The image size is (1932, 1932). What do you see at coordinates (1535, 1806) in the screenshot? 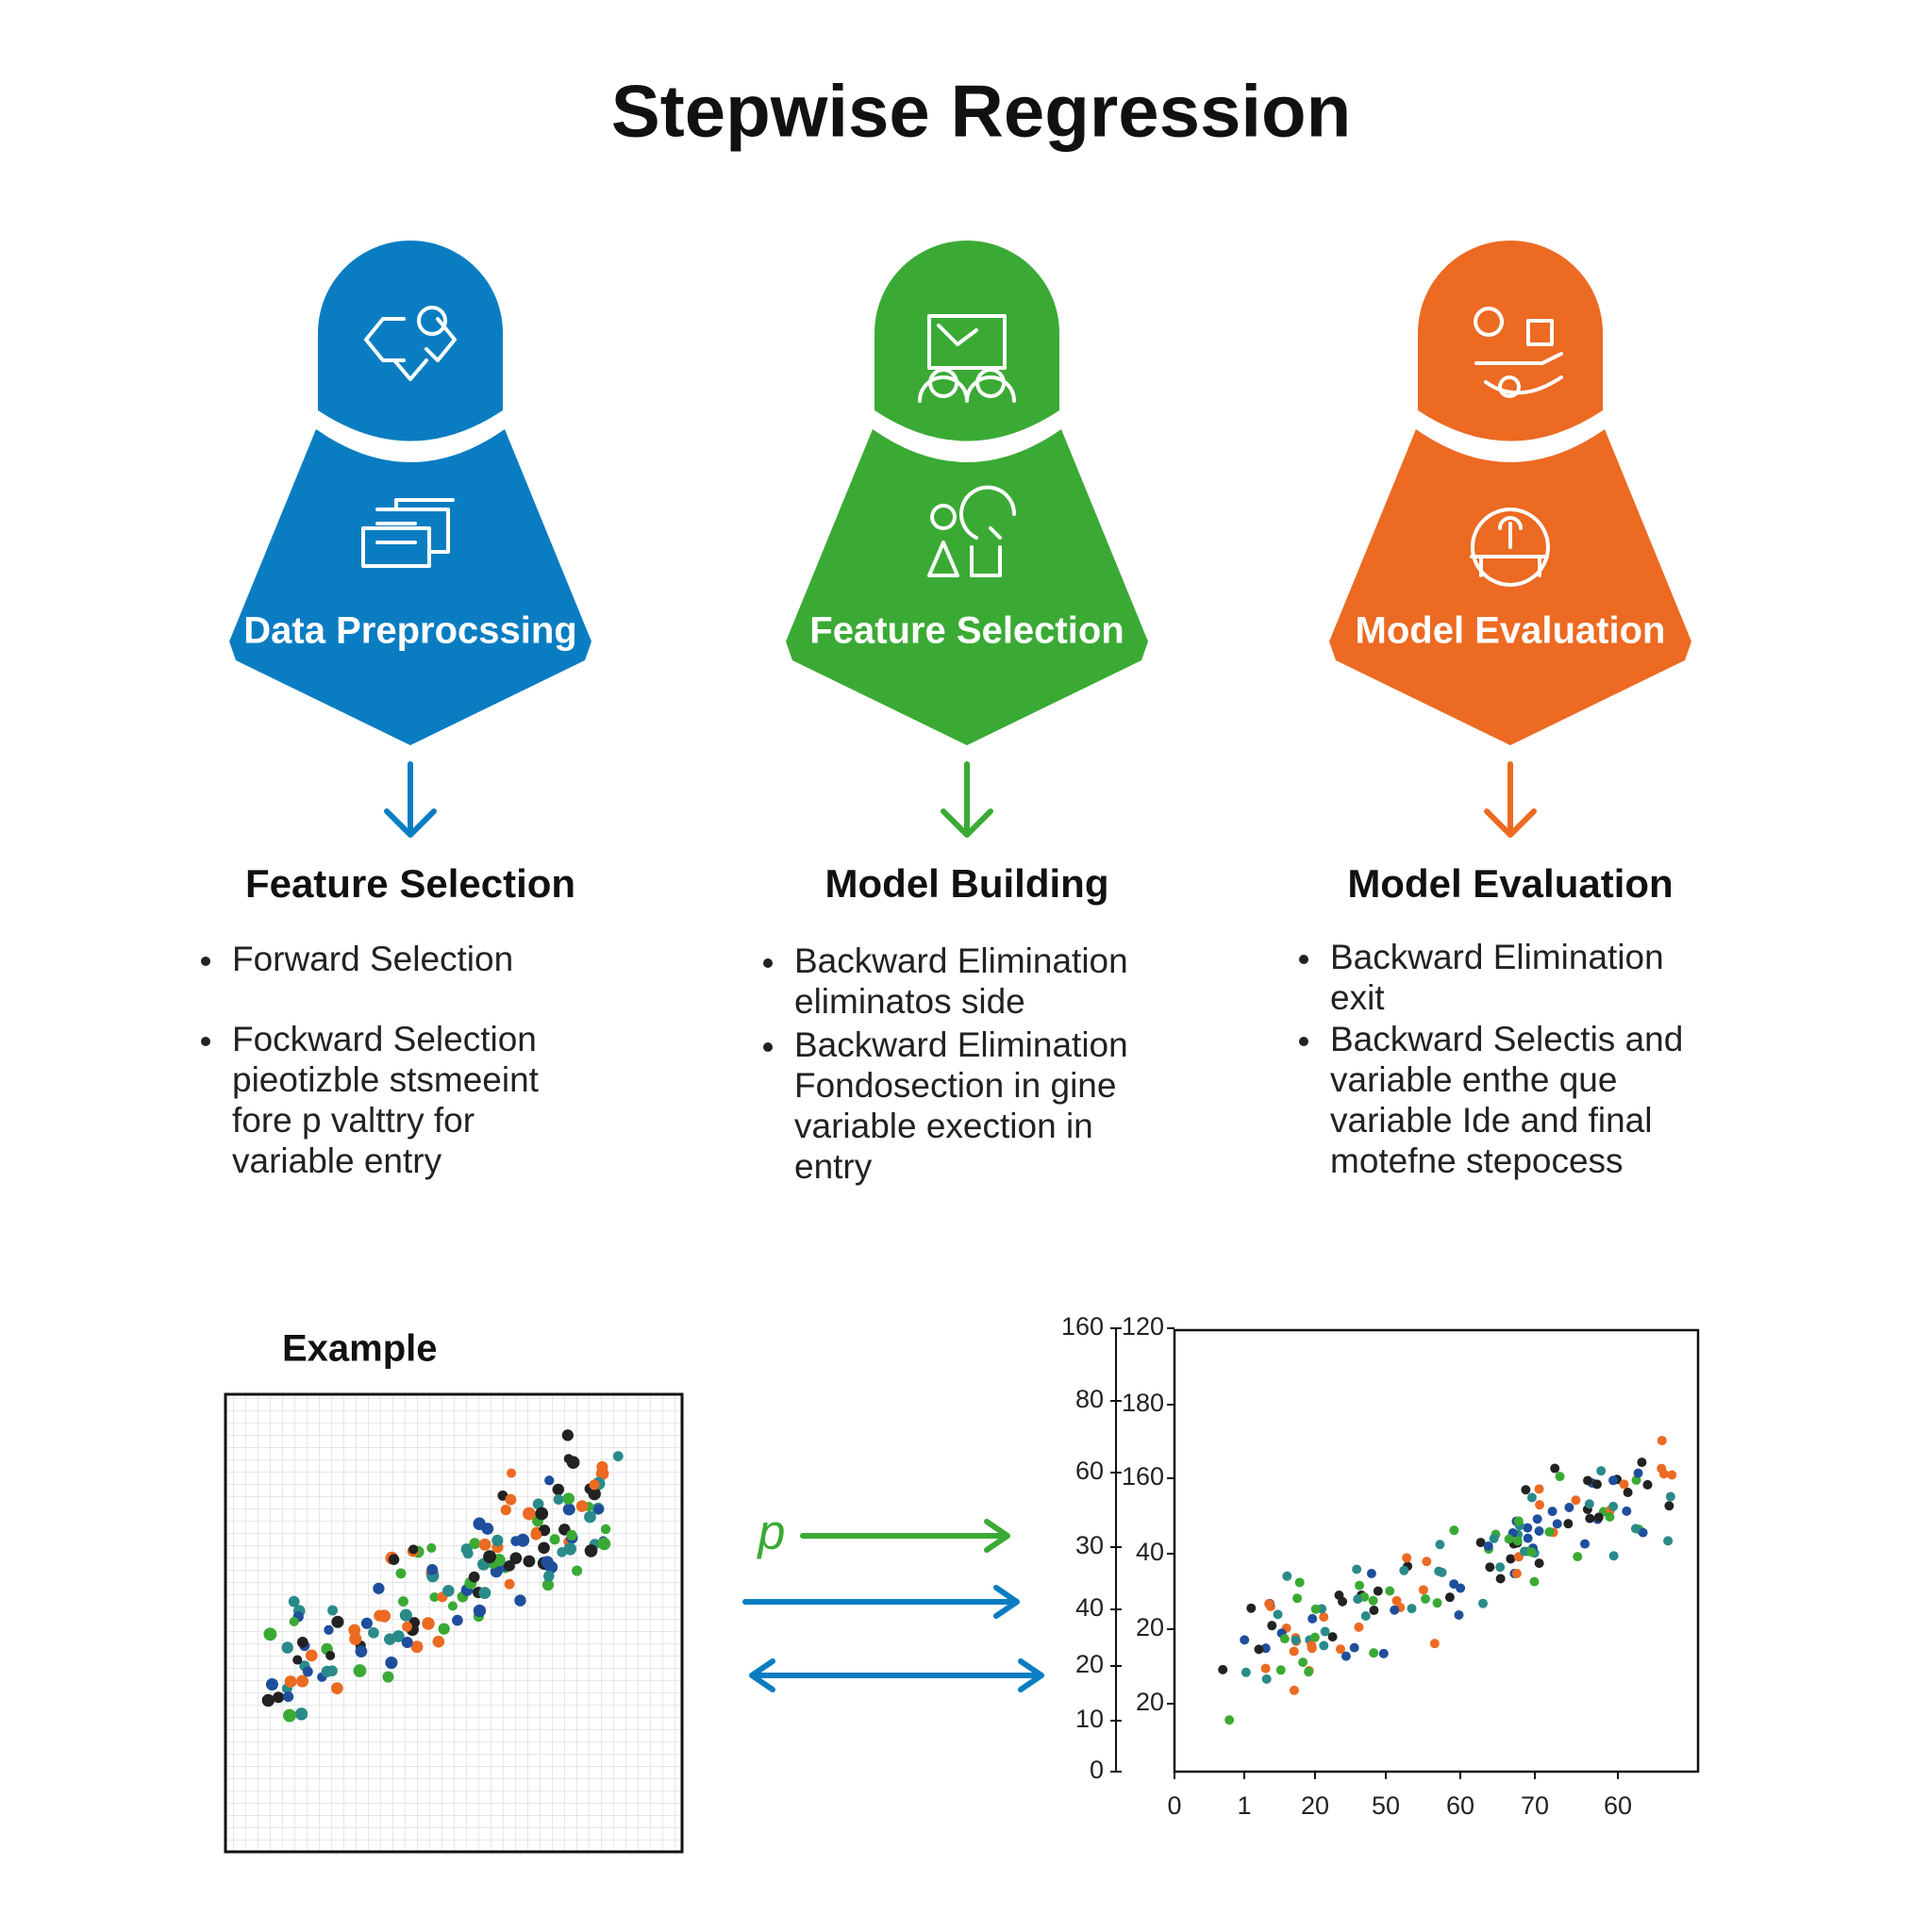
I see `x-tick-label: 70` at bounding box center [1535, 1806].